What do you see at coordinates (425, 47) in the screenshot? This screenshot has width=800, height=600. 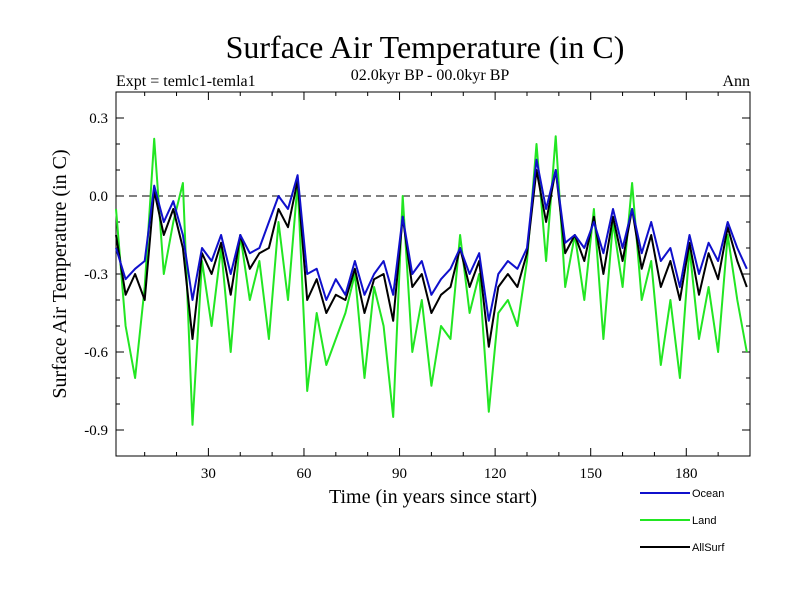 I see `chart-title: Surface Air Temperature (in C)` at bounding box center [425, 47].